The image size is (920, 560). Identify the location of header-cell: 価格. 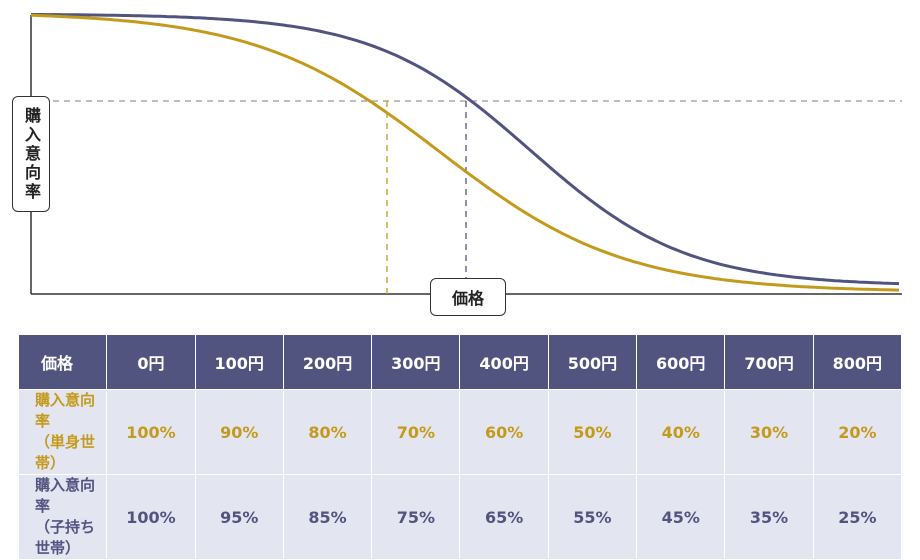
(62, 362).